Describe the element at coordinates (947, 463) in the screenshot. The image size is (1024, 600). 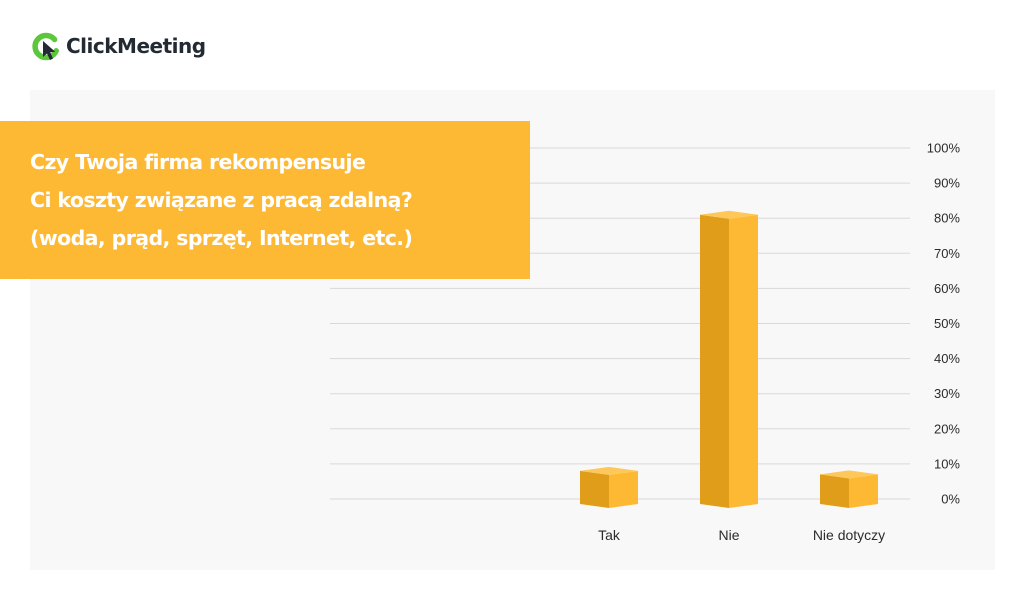
I see `y-tick-label-10: 10%` at that location.